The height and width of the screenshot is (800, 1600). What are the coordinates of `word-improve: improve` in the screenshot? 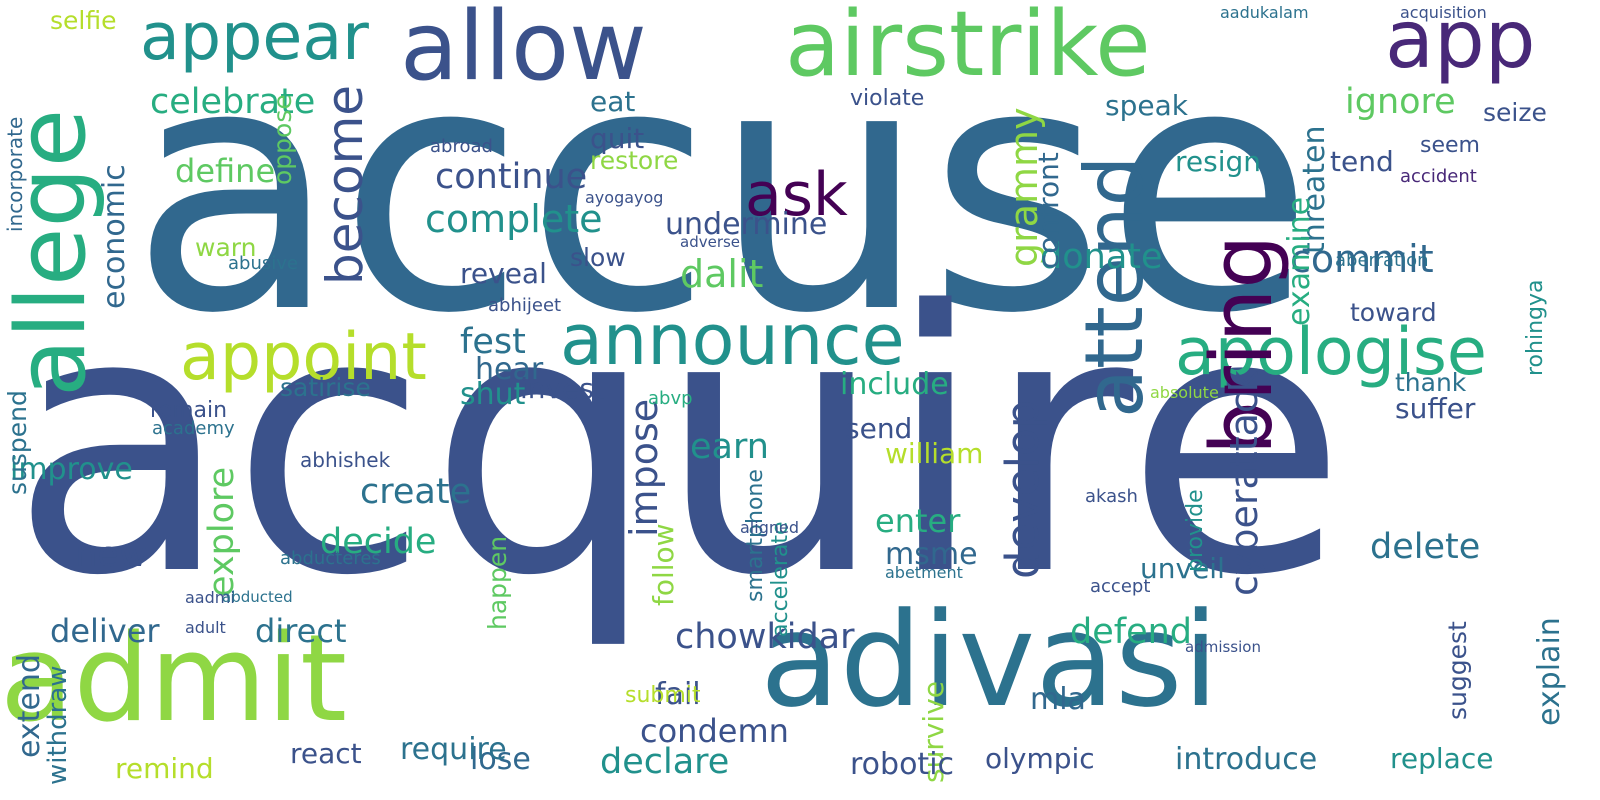 It's located at (71, 469).